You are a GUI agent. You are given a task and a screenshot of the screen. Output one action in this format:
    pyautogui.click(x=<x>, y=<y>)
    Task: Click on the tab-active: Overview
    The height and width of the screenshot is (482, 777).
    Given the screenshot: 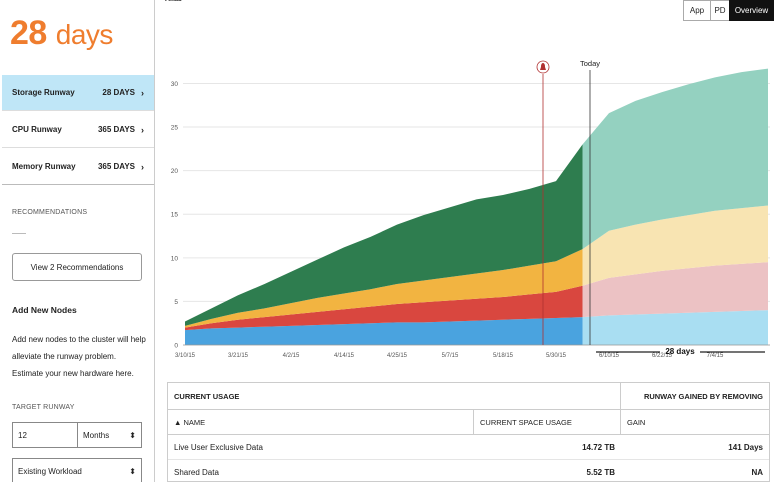 What is the action you would take?
    pyautogui.click(x=751, y=10)
    